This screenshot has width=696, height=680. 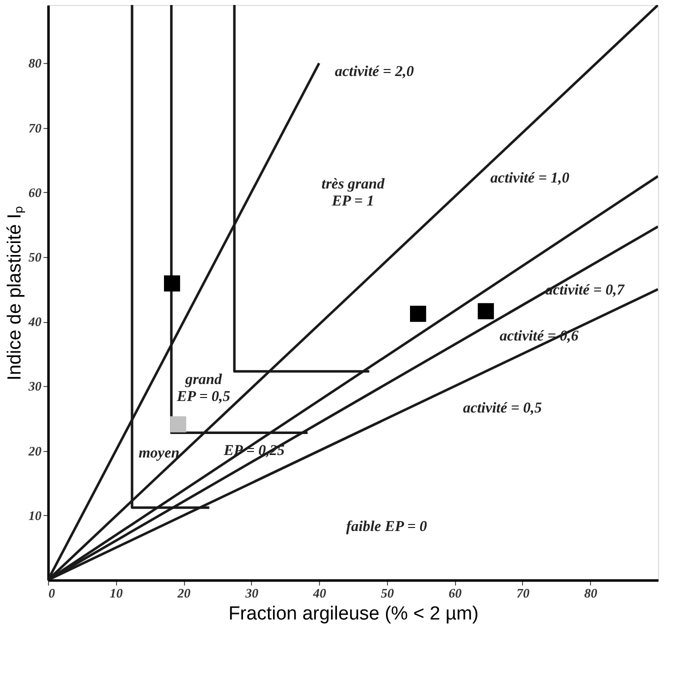 I want to click on y-tick-label: 30, so click(x=35, y=386).